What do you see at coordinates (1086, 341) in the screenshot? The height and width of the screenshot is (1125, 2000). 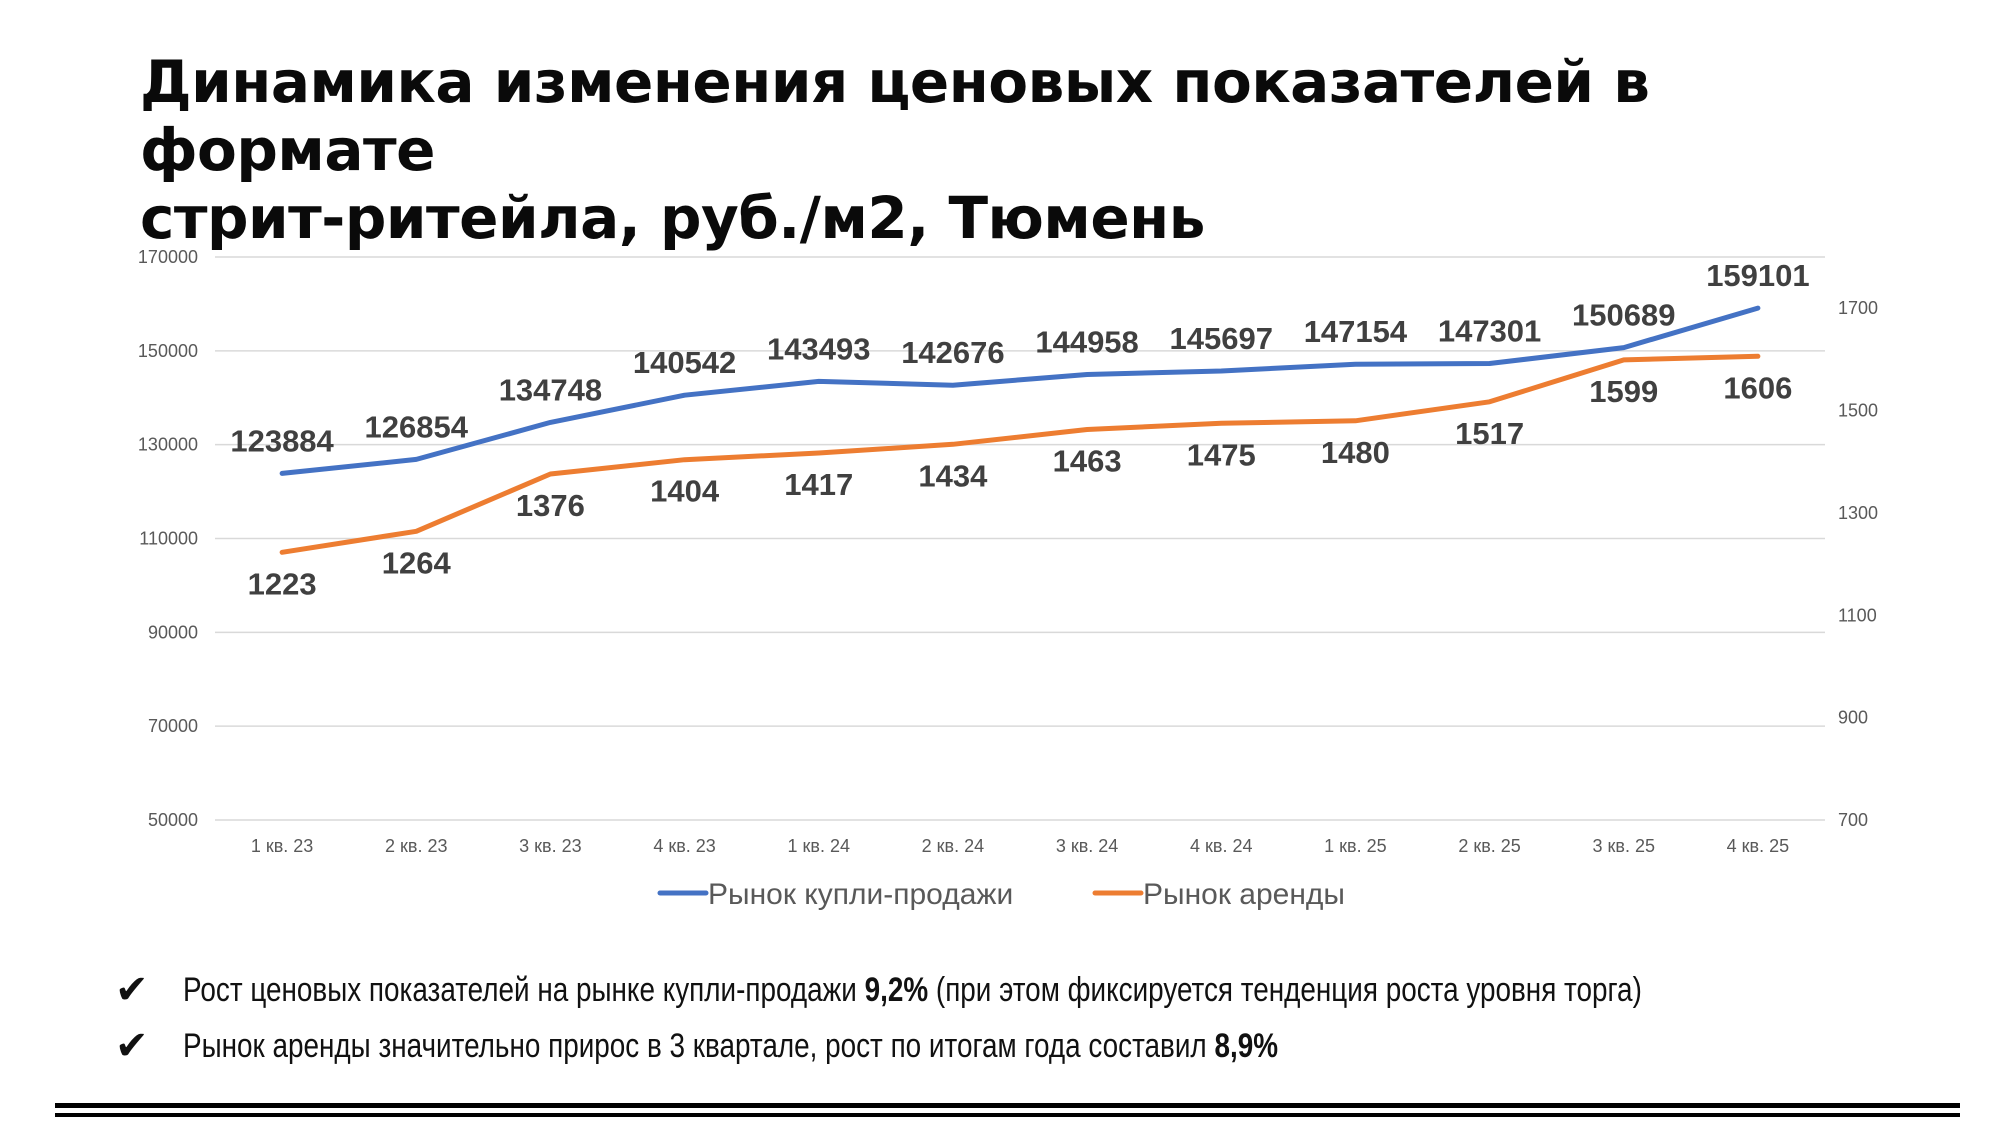 I see `data-label: 144958` at bounding box center [1086, 341].